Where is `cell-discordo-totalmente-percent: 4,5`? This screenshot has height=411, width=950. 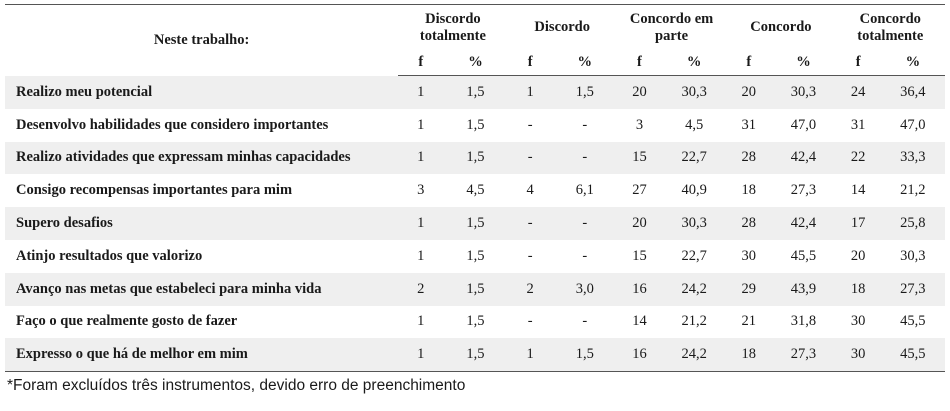
cell-discordo-totalmente-percent: 4,5 is located at coordinates (475, 190).